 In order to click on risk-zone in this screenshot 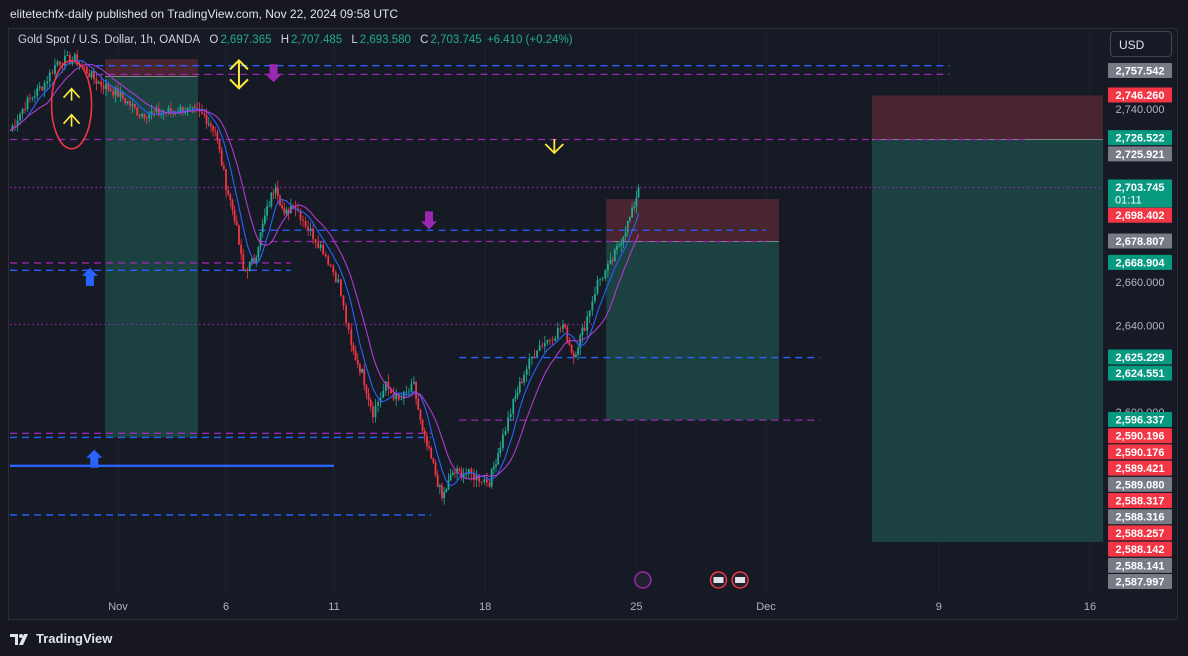, I will do `click(692, 220)`.